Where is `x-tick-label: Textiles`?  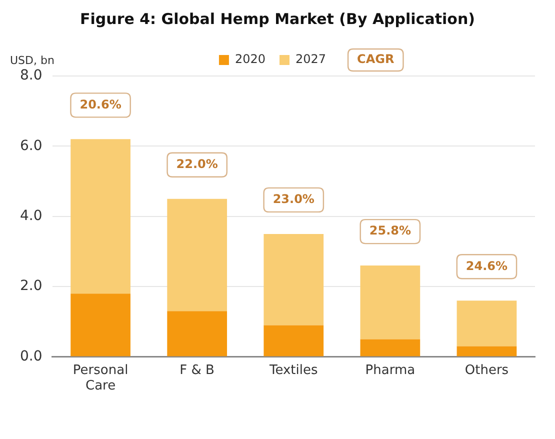
x-tick-label: Textiles is located at coordinates (293, 370).